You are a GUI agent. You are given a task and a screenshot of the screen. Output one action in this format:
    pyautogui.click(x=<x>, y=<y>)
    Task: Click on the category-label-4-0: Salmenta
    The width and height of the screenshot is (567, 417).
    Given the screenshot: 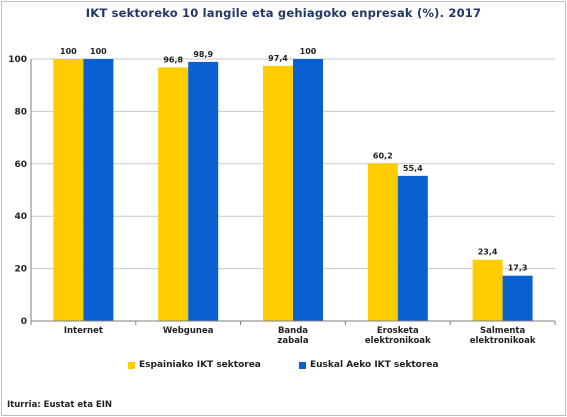 What is the action you would take?
    pyautogui.click(x=503, y=331)
    